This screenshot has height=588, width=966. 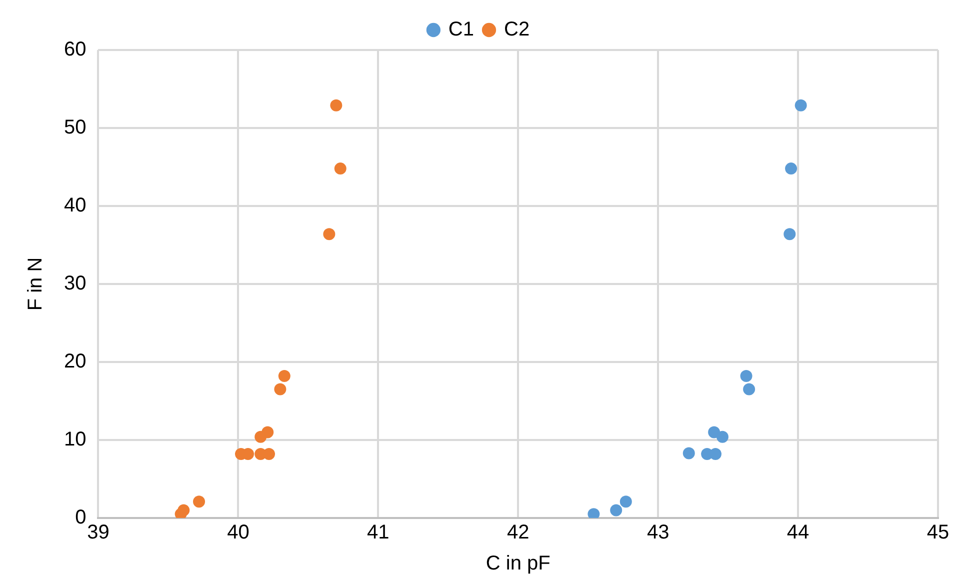 What do you see at coordinates (238, 533) in the screenshot?
I see `x-tick-label: 40` at bounding box center [238, 533].